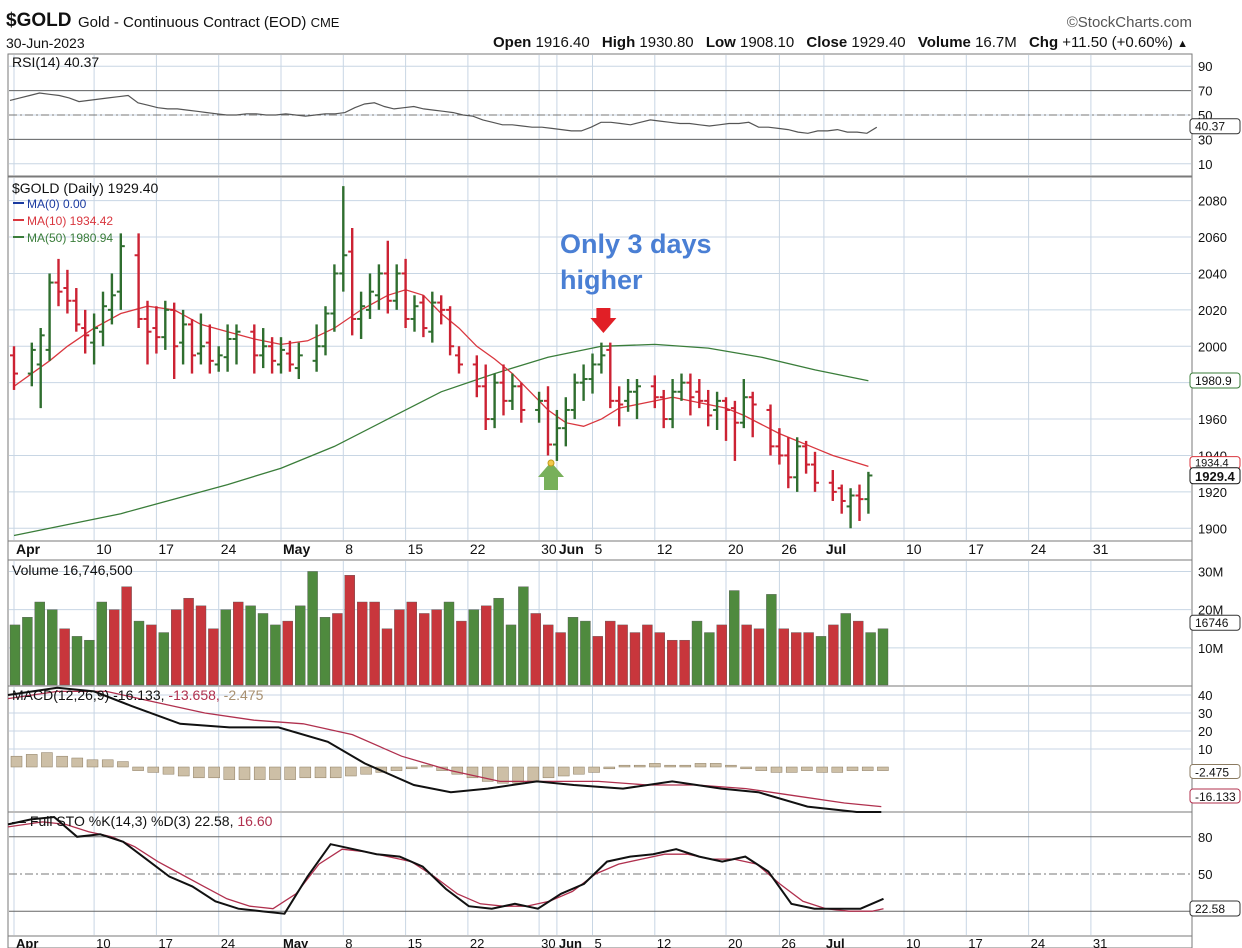 This screenshot has height=948, width=1242. I want to click on bottom-date-tick-label: 12, so click(664, 942).